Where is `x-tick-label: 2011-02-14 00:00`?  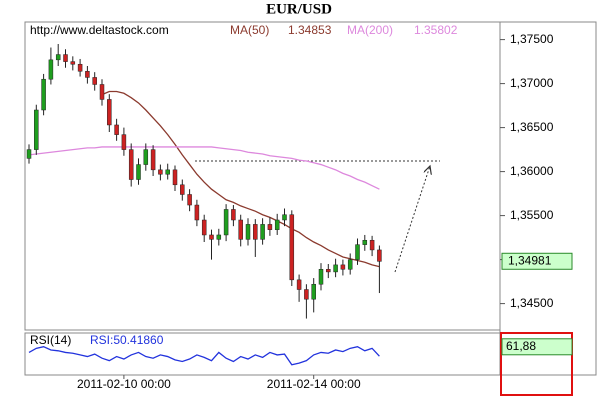 x-tick-label: 2011-02-14 00:00 is located at coordinates (314, 384).